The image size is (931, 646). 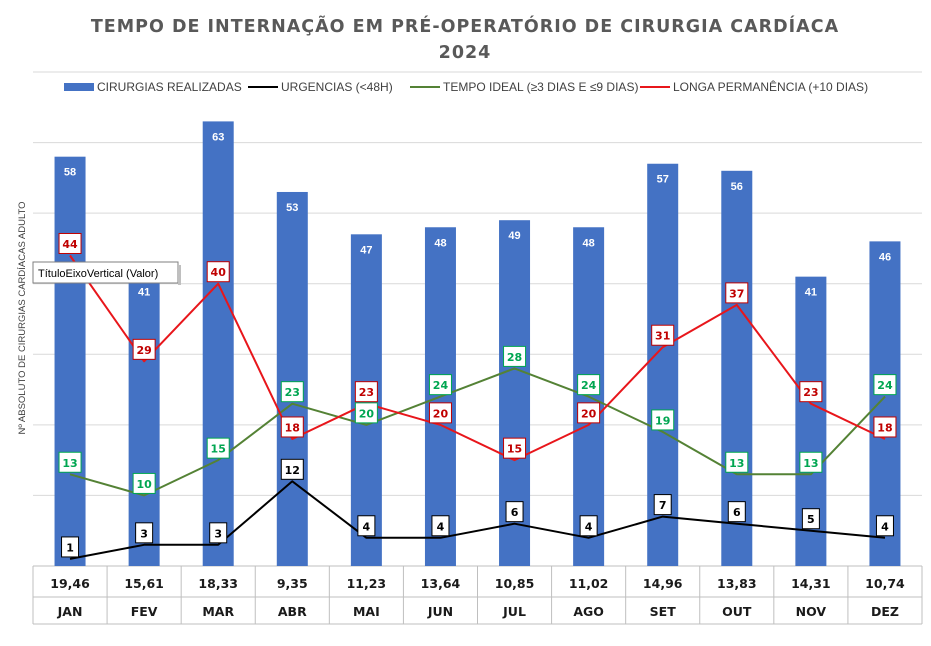 I want to click on point-label-value: 3, so click(x=218, y=533).